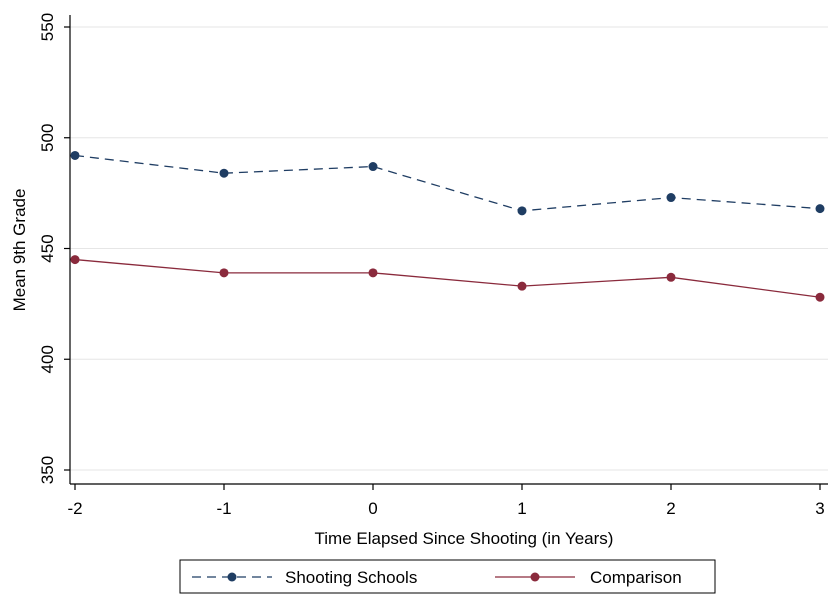 Image resolution: width=829 pixels, height=596 pixels. What do you see at coordinates (464, 538) in the screenshot?
I see `x-axis-label: Time Elapsed Since Shooting (in Years)` at bounding box center [464, 538].